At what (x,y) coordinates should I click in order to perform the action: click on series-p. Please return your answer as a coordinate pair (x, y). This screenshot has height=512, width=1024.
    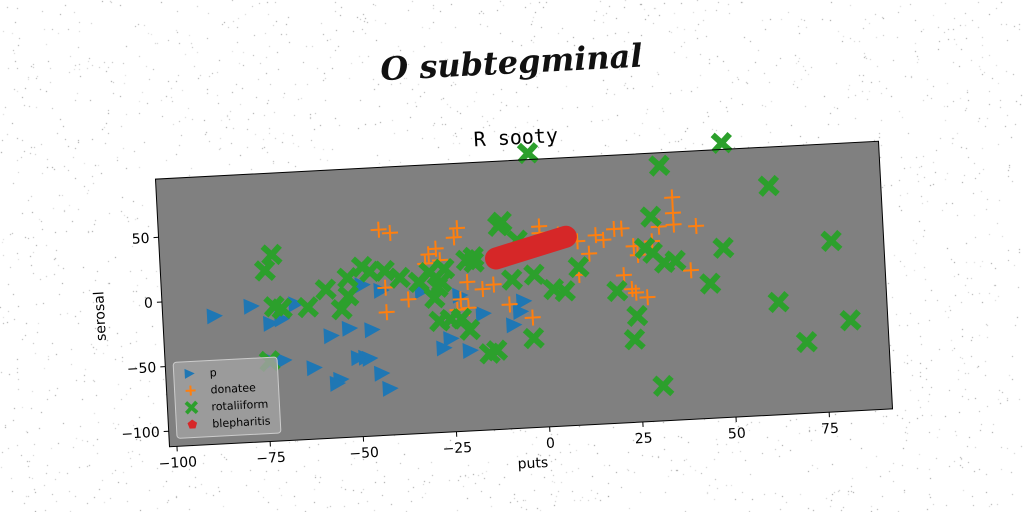
    Looking at the image, I should click on (369, 337).